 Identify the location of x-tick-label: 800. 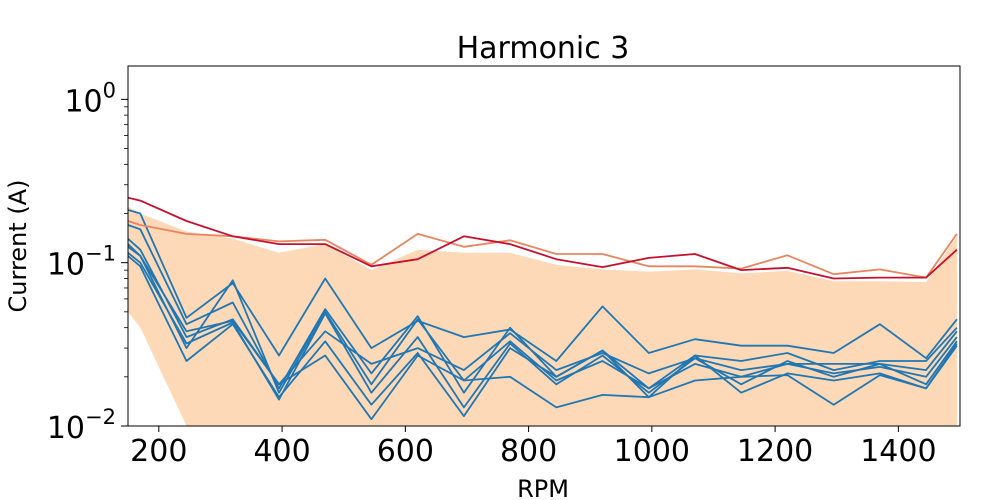
(528, 451).